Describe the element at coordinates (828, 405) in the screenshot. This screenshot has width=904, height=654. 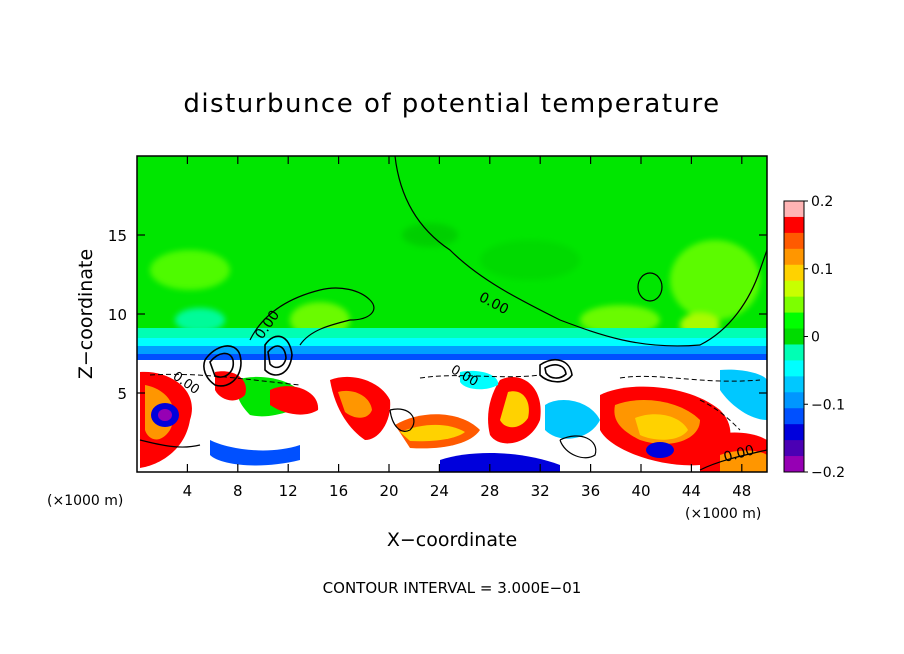
I see `colorbar-tick-label: −0.1` at that location.